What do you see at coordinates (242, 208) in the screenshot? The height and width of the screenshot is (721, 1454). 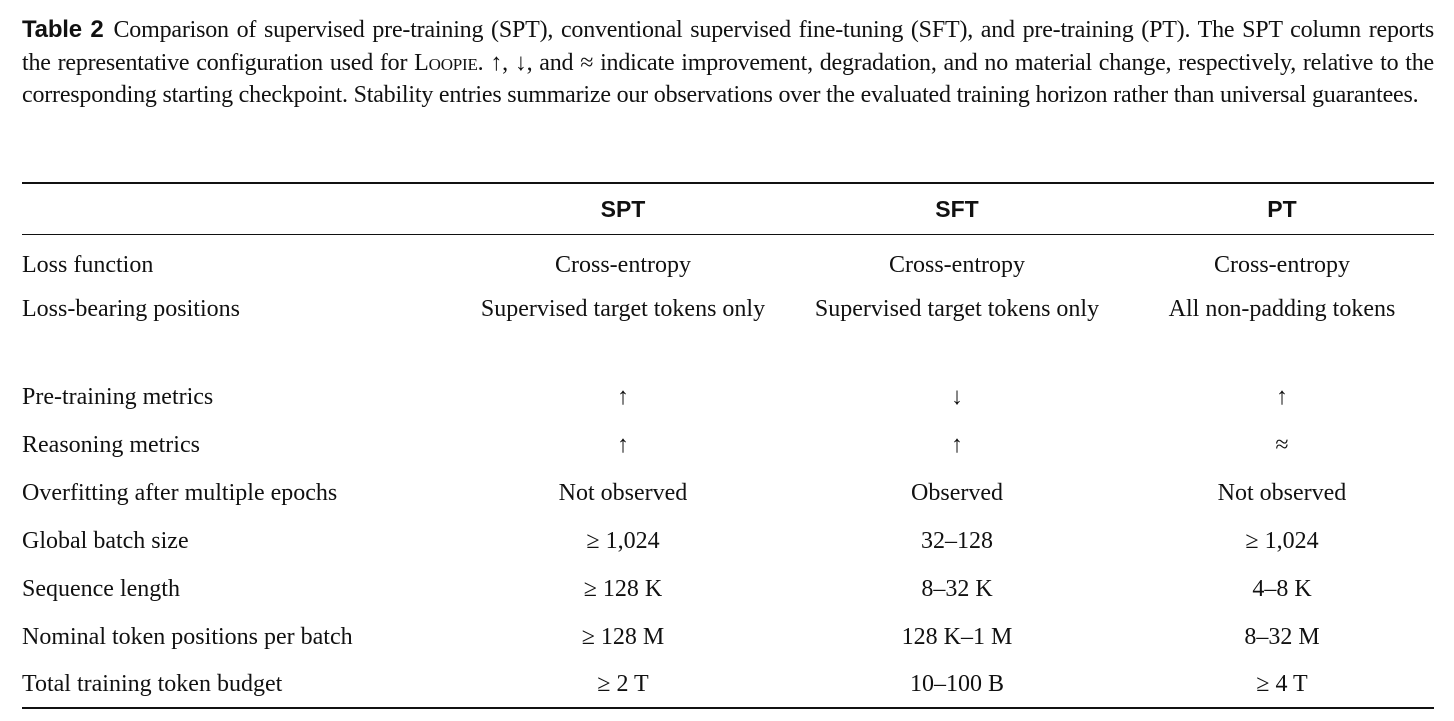 I see `header-cell-empty` at bounding box center [242, 208].